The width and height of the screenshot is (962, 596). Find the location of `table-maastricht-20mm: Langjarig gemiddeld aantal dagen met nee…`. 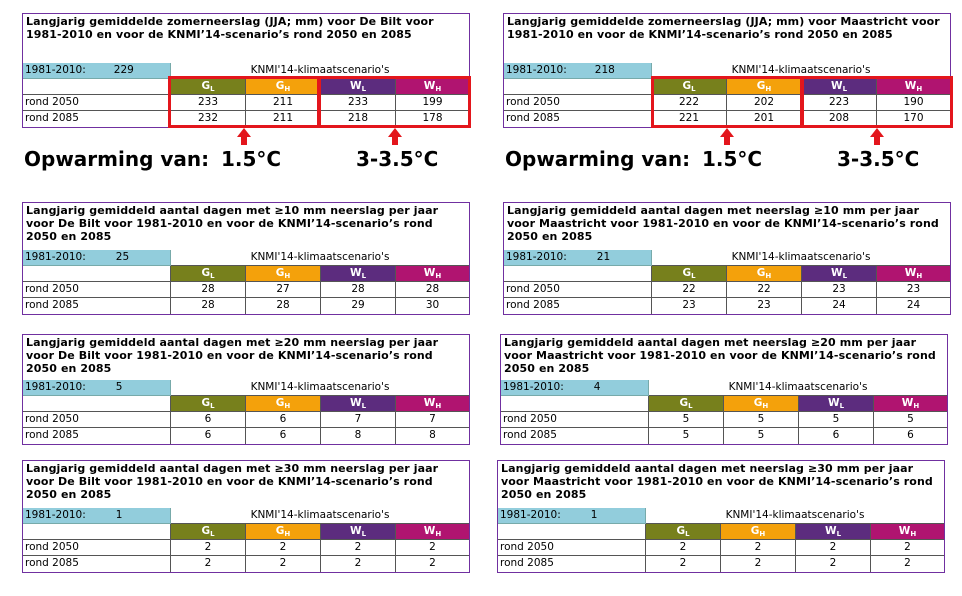

table-maastricht-20mm: Langjarig gemiddeld aantal dagen met nee… is located at coordinates (724, 389).